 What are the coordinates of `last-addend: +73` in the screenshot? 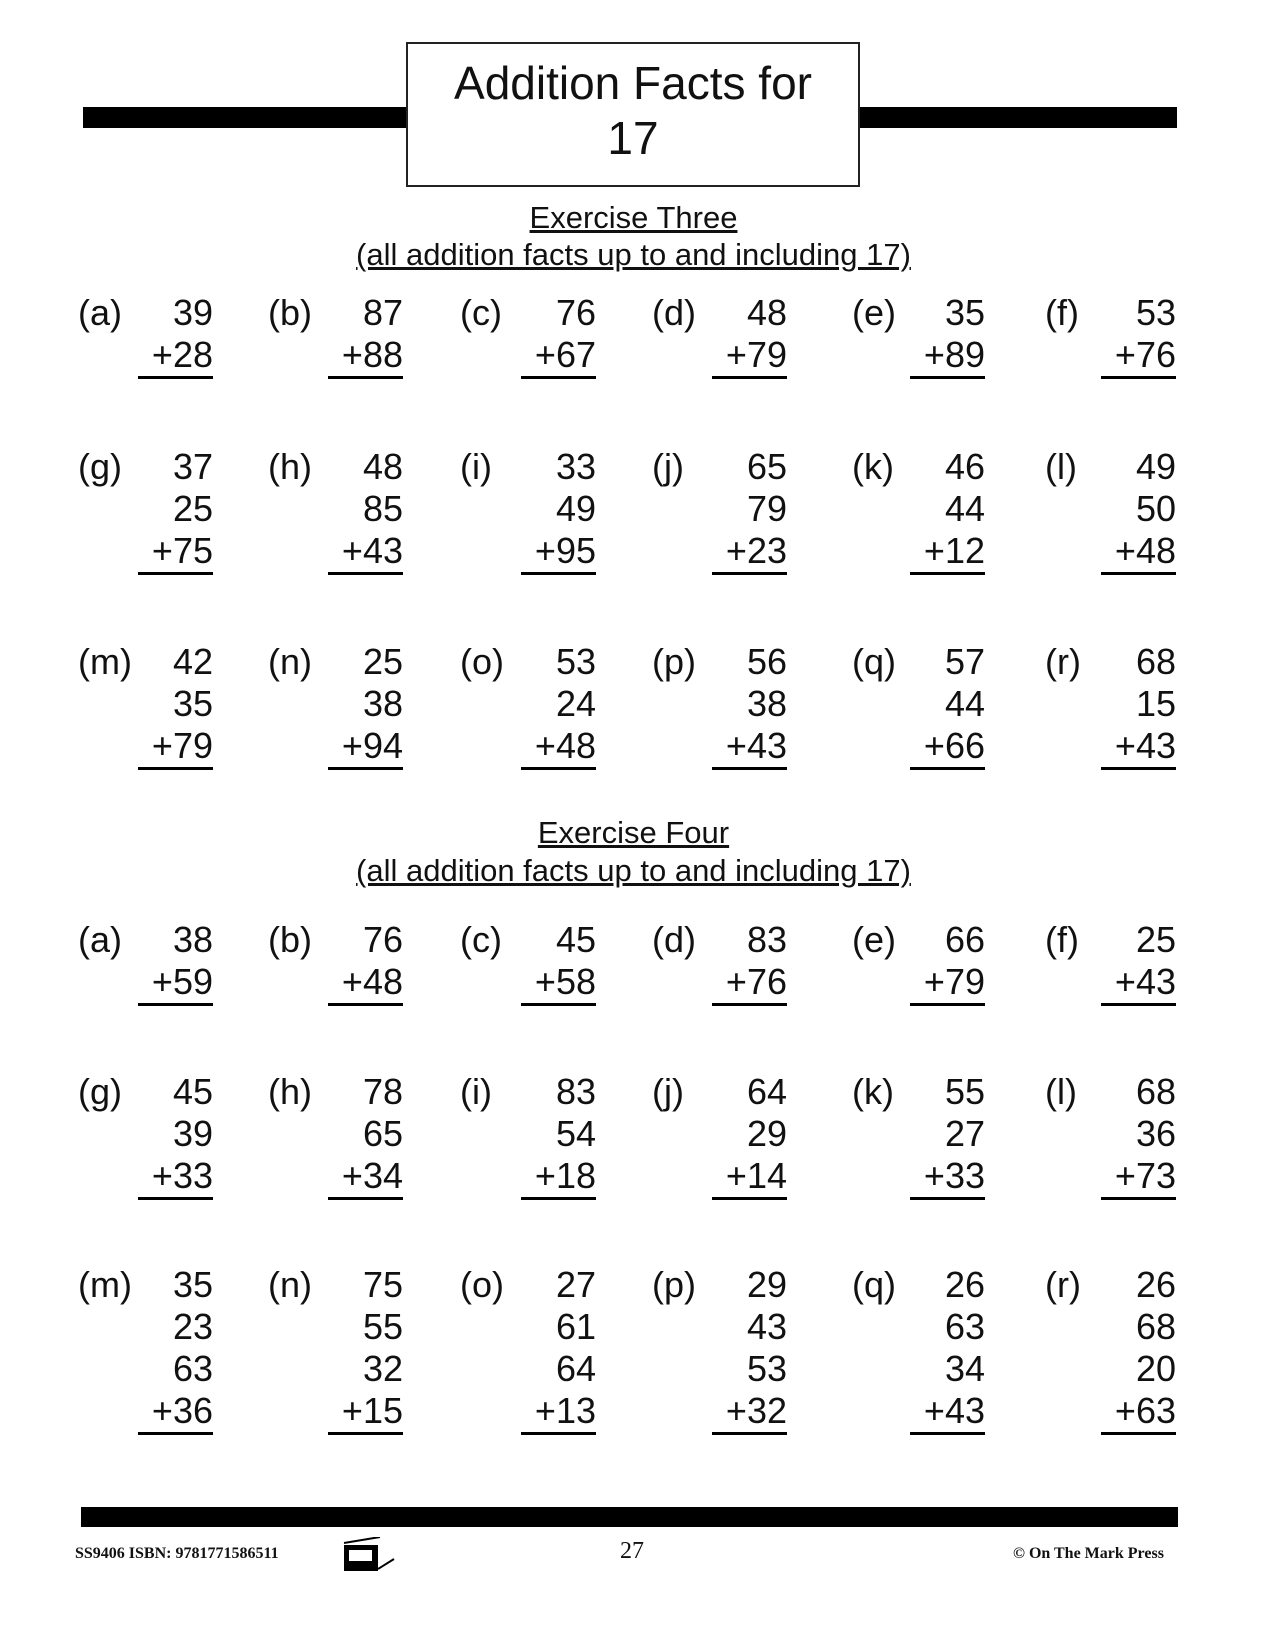 It's located at (1138, 1177).